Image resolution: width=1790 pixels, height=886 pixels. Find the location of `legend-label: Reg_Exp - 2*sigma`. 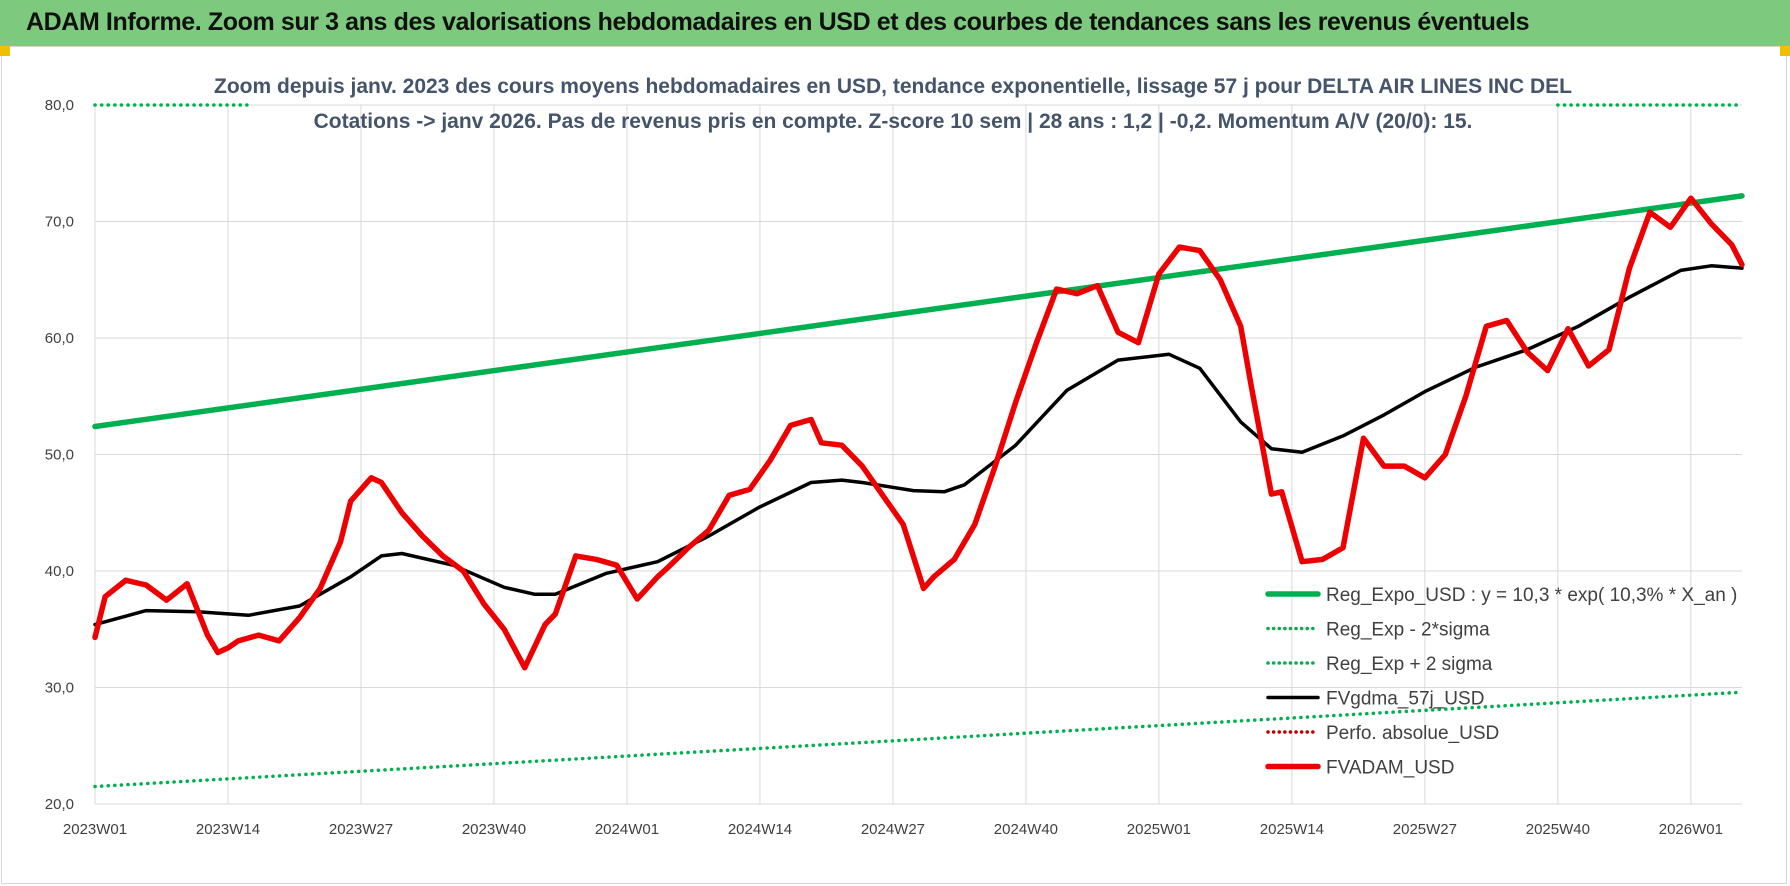

legend-label: Reg_Exp - 2*sigma is located at coordinates (1408, 630).